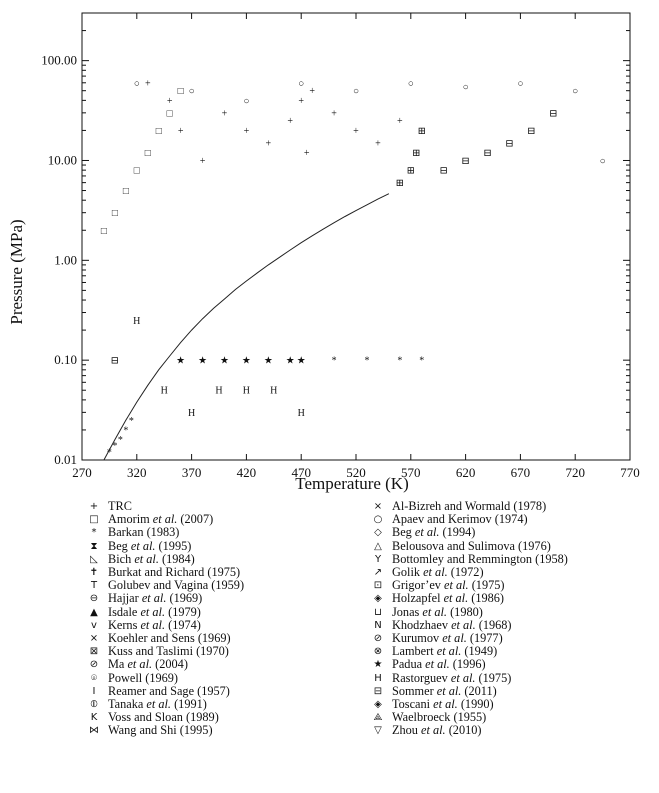 This screenshot has height=793, width=659. What do you see at coordinates (508, 546) in the screenshot?
I see `legend-item: △ Belousova and Sulimova (1976)` at bounding box center [508, 546].